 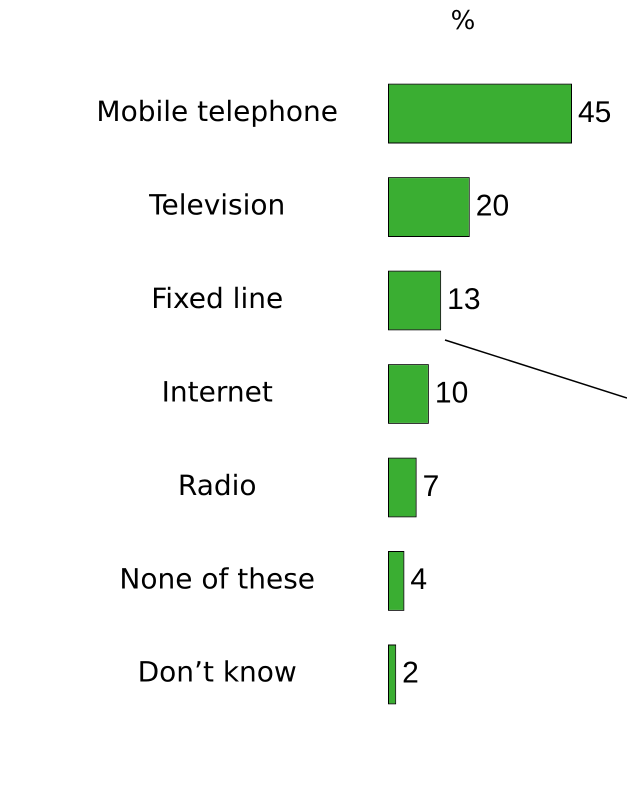 What do you see at coordinates (464, 299) in the screenshot?
I see `data-label: 13` at bounding box center [464, 299].